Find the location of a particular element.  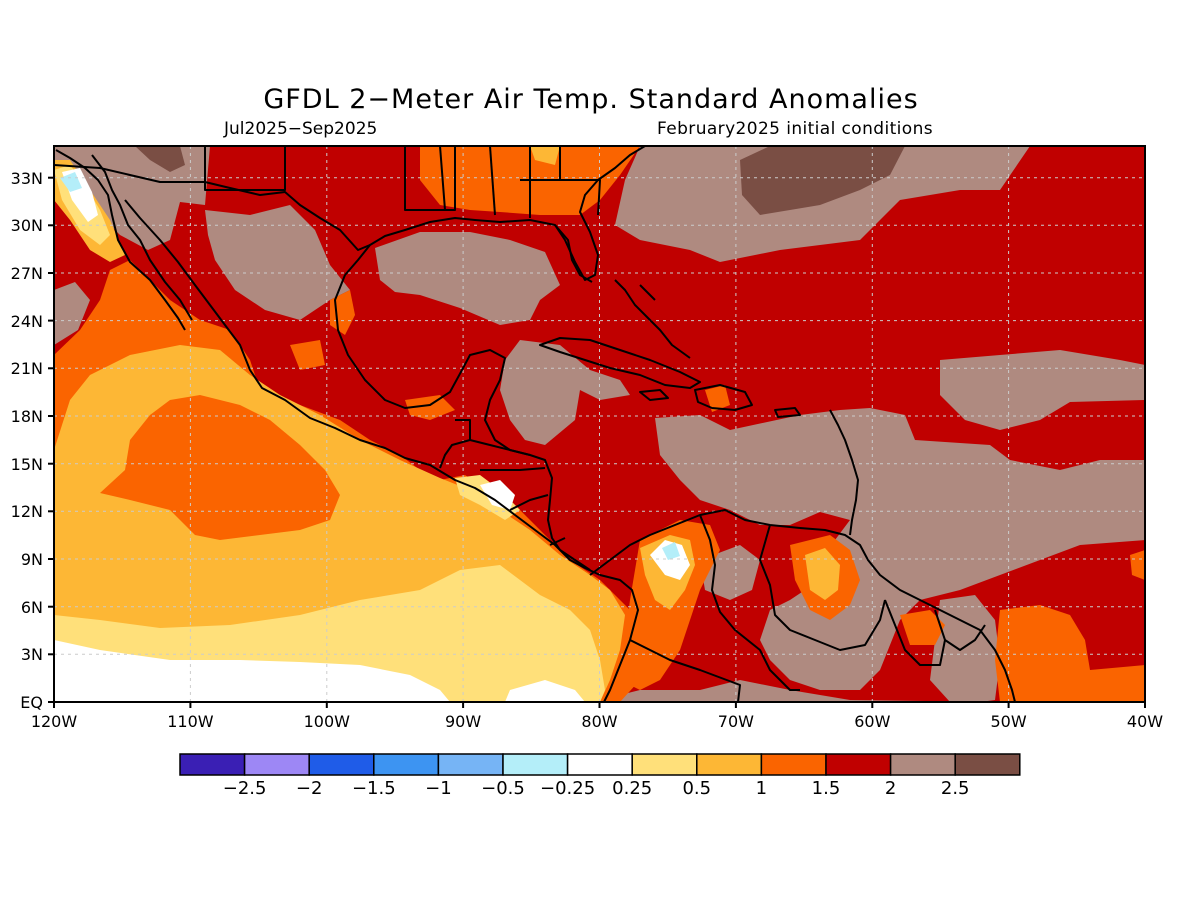

lon-axis: 120W 110W 100W 90W 80W 70W 60W 50W 40W is located at coordinates (597, 716).